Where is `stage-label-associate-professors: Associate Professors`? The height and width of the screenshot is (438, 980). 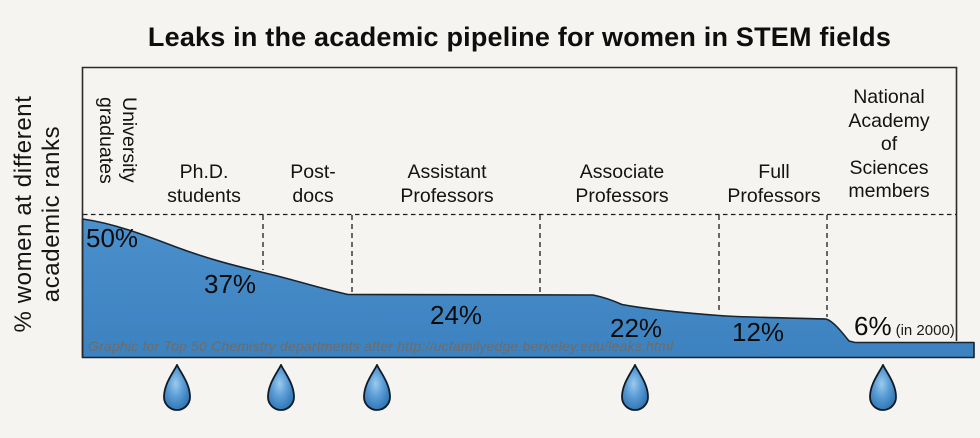 stage-label-associate-professors: Associate Professors is located at coordinates (622, 184).